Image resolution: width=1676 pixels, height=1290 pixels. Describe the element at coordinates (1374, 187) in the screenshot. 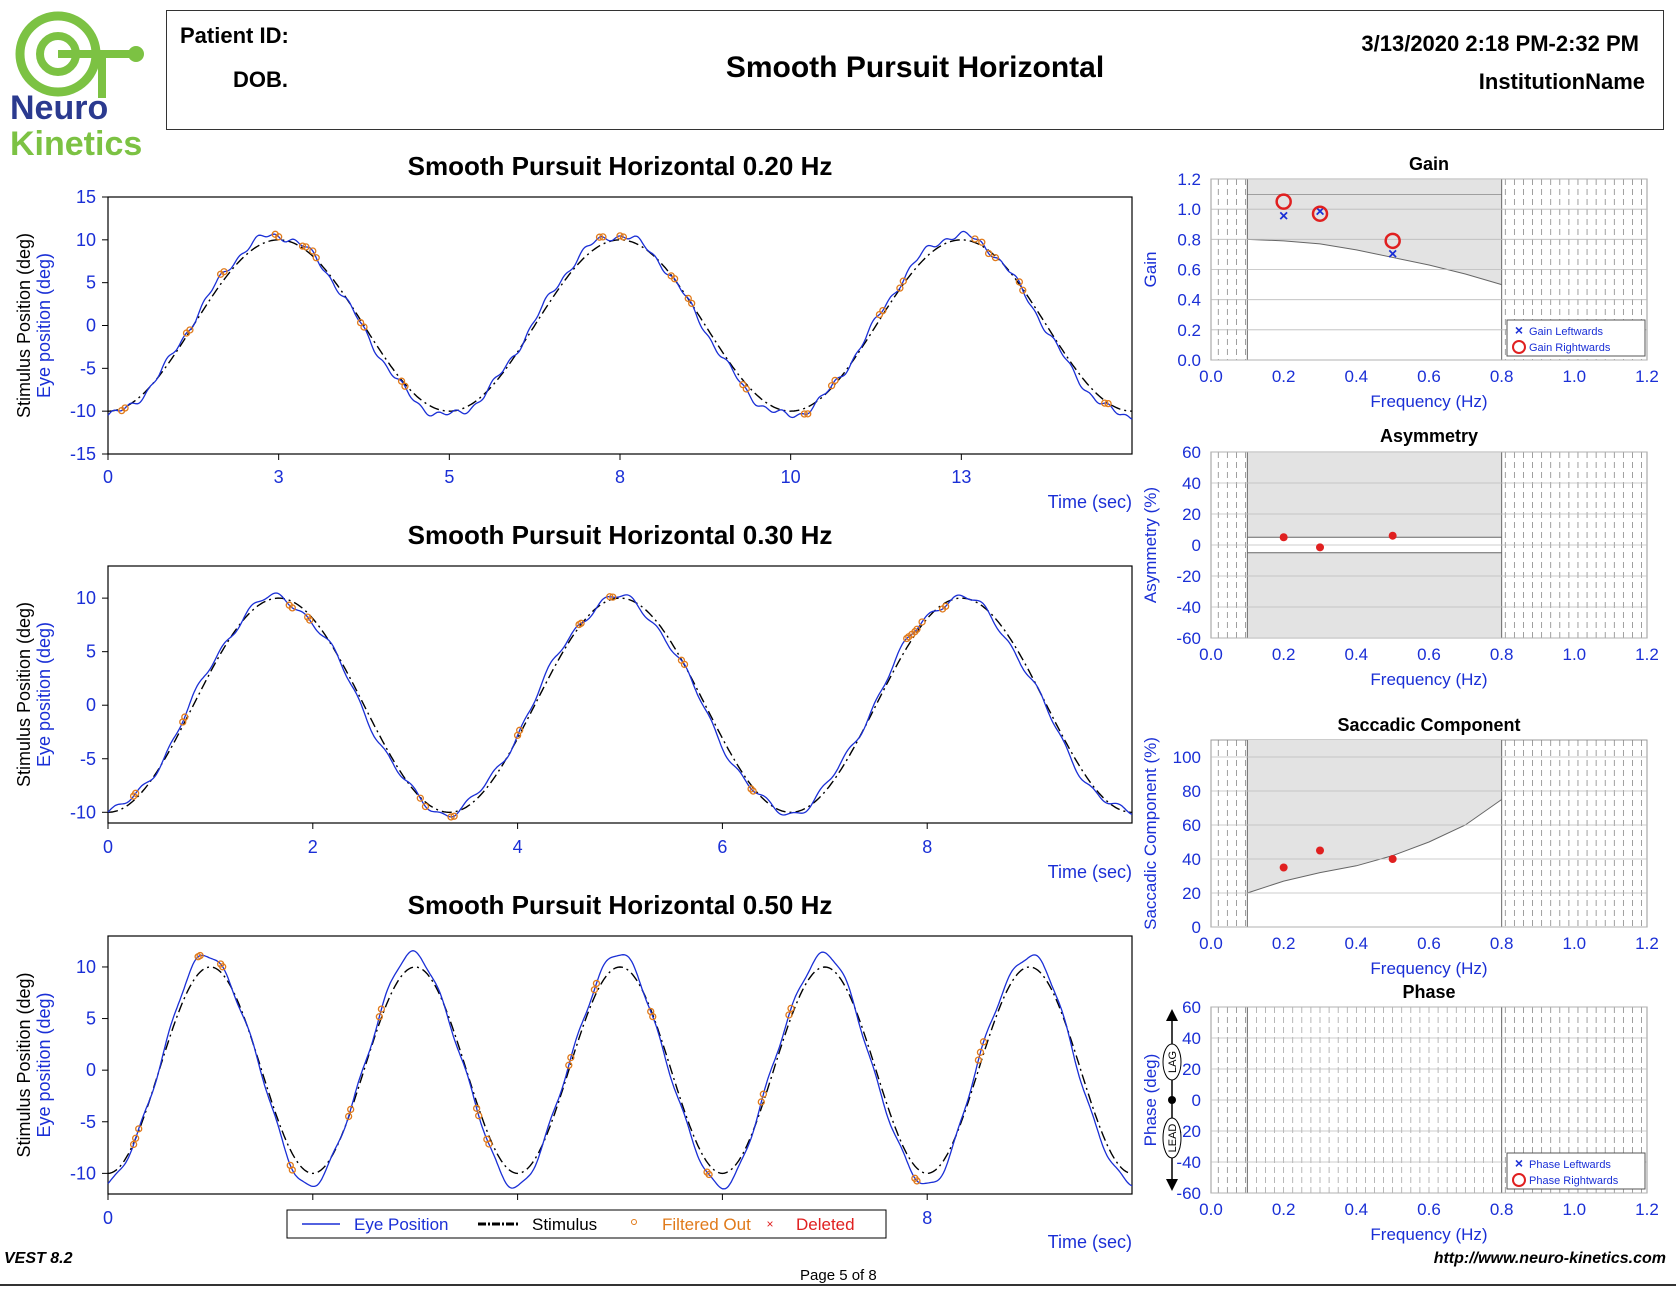

I see `upper-shade` at that location.